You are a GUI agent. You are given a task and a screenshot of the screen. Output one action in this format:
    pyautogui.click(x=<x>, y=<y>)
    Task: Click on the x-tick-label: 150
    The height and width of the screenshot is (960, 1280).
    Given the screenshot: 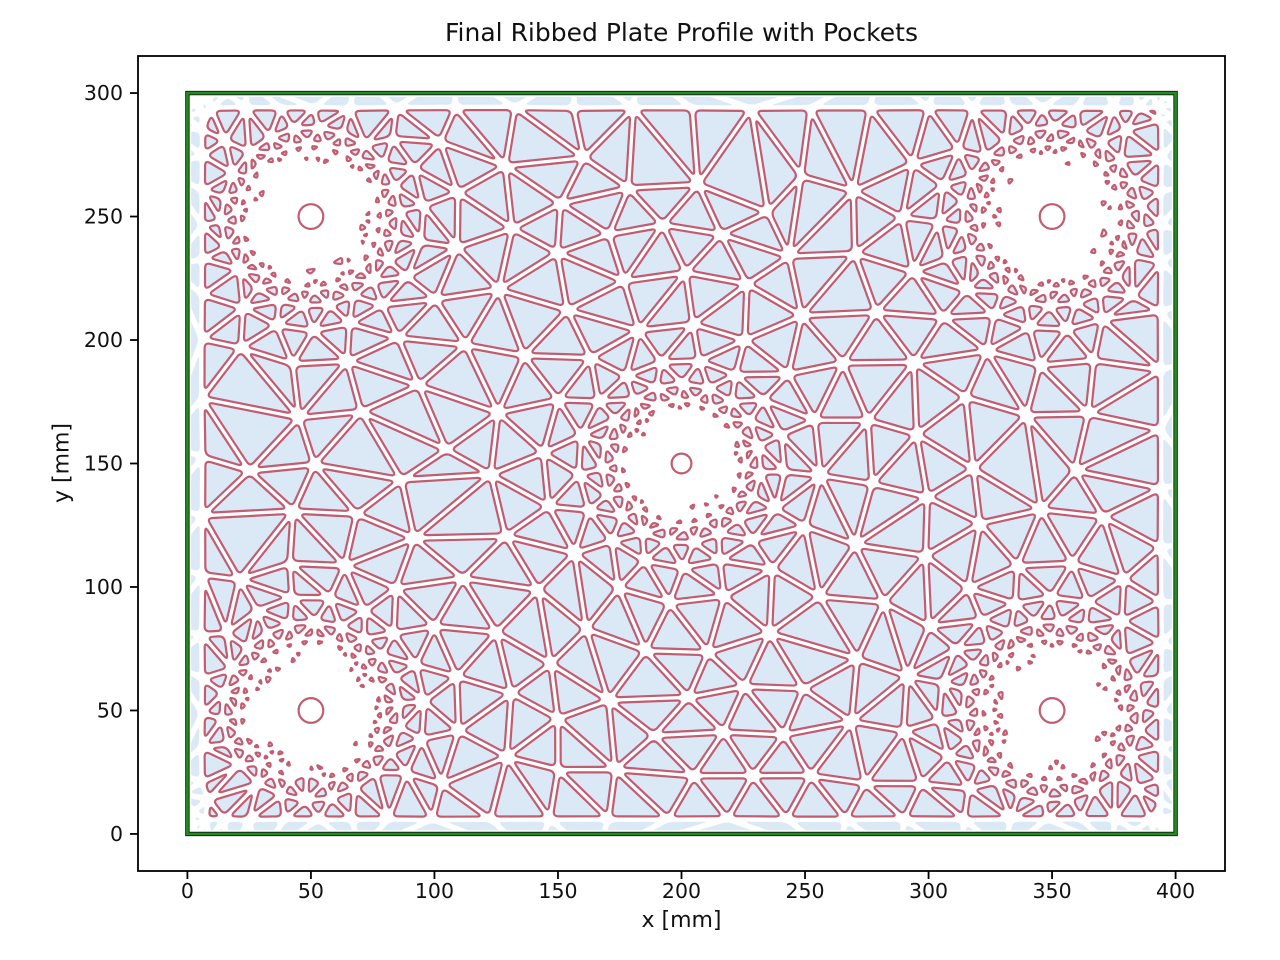 What is the action you would take?
    pyautogui.click(x=557, y=891)
    